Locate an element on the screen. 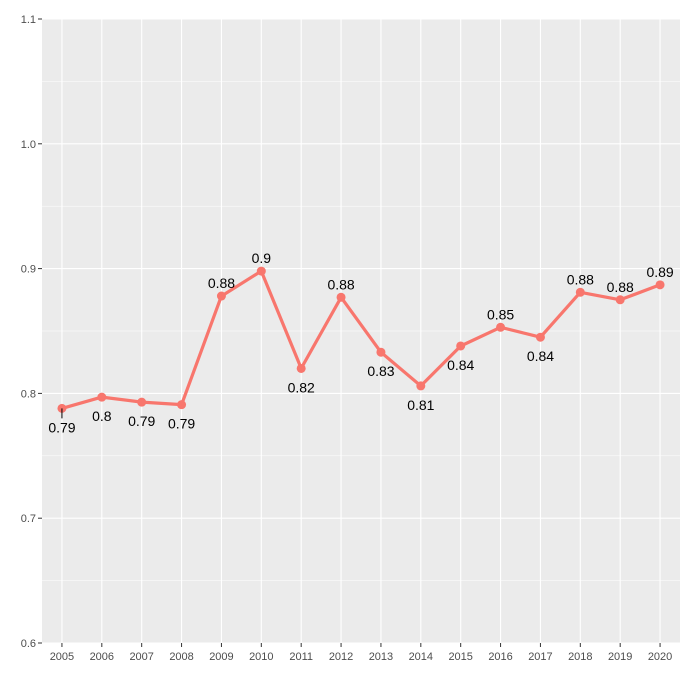  x-tick-label: 2005 is located at coordinates (62, 657).